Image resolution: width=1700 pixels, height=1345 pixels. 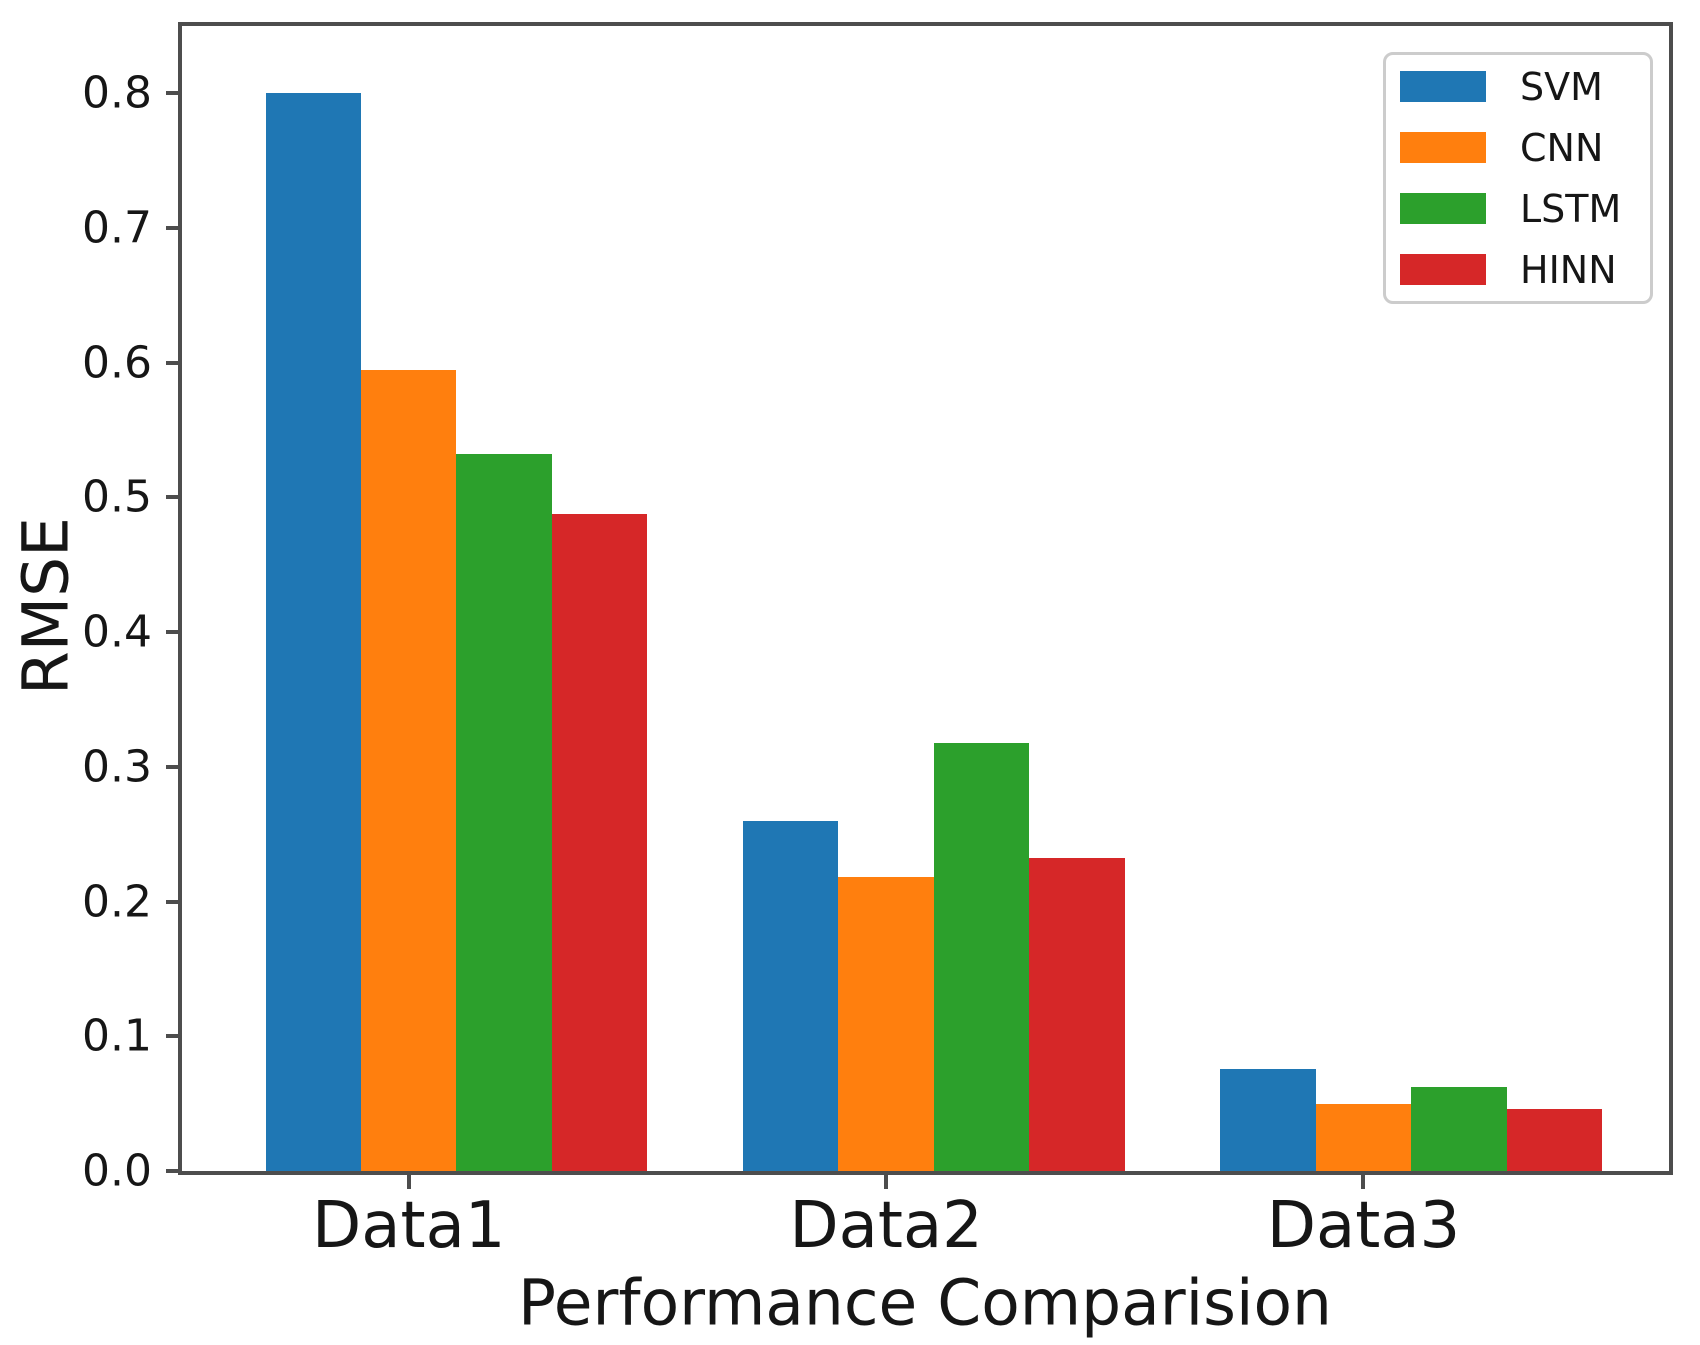 I want to click on legend-swatch-cnn, so click(x=1443, y=147).